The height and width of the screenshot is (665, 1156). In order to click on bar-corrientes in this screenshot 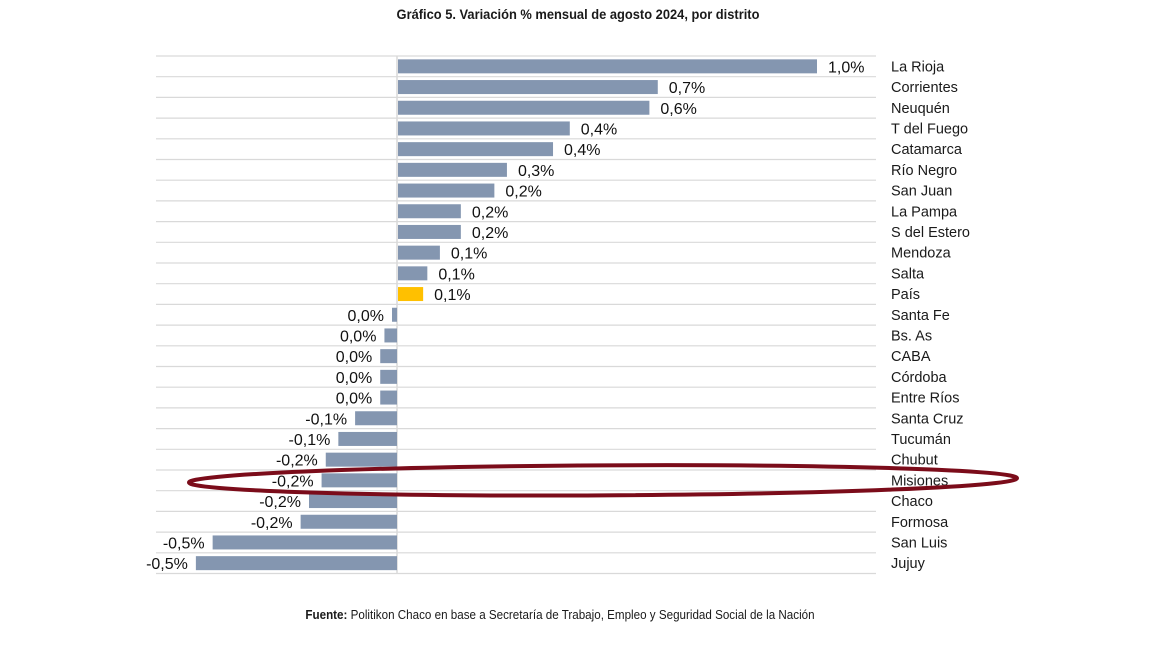, I will do `click(528, 87)`.